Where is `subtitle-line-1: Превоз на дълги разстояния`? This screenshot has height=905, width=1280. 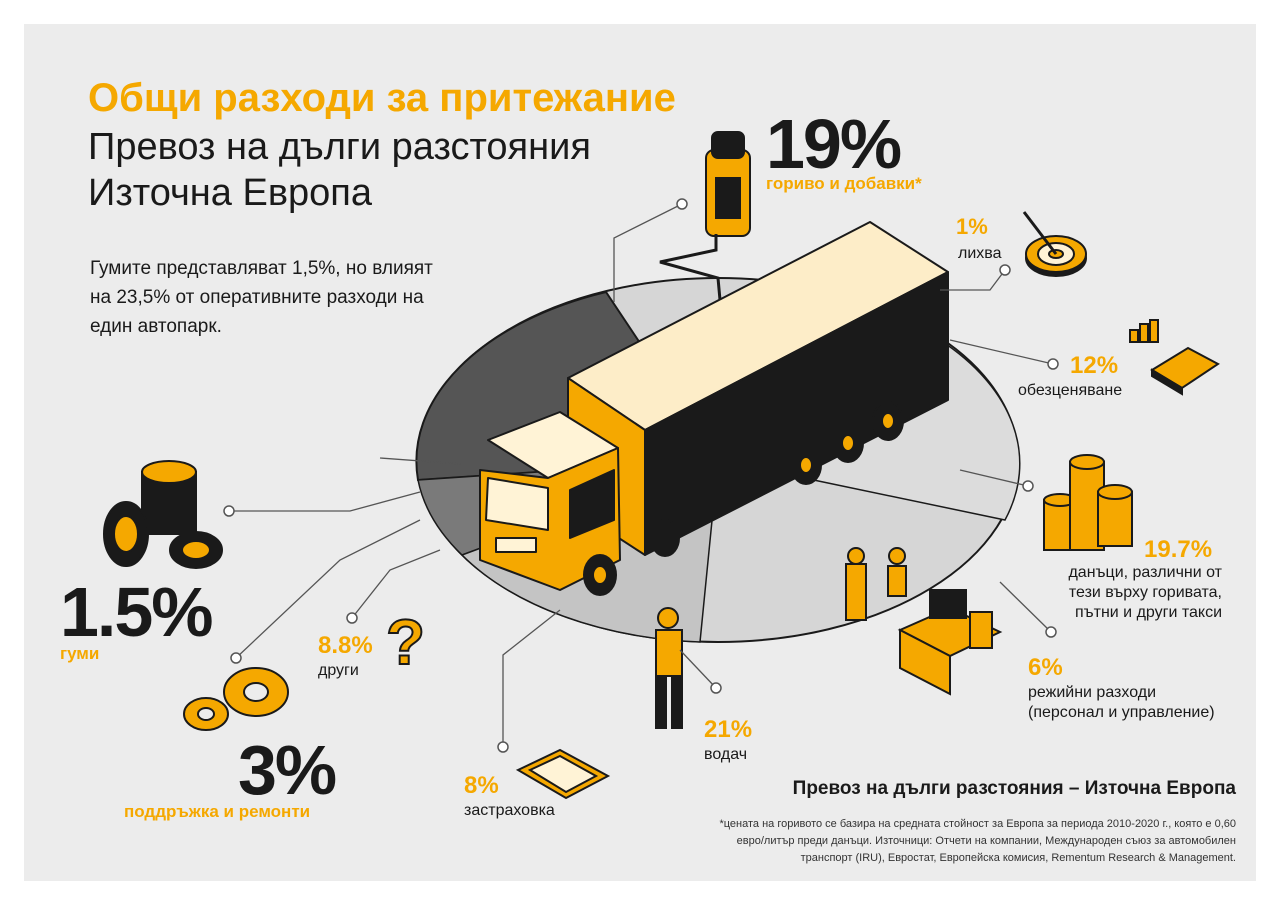
subtitle-line-1: Превоз на дълги разстояния is located at coordinates (339, 147).